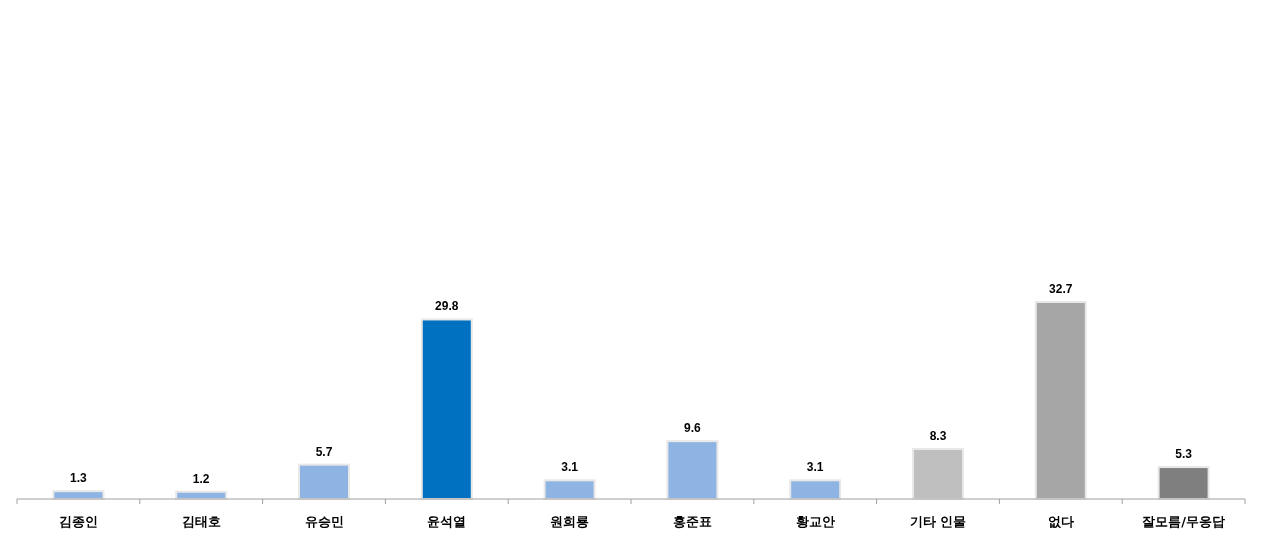  Describe the element at coordinates (324, 521) in the screenshot. I see `x-tick-label: 유승민` at that location.